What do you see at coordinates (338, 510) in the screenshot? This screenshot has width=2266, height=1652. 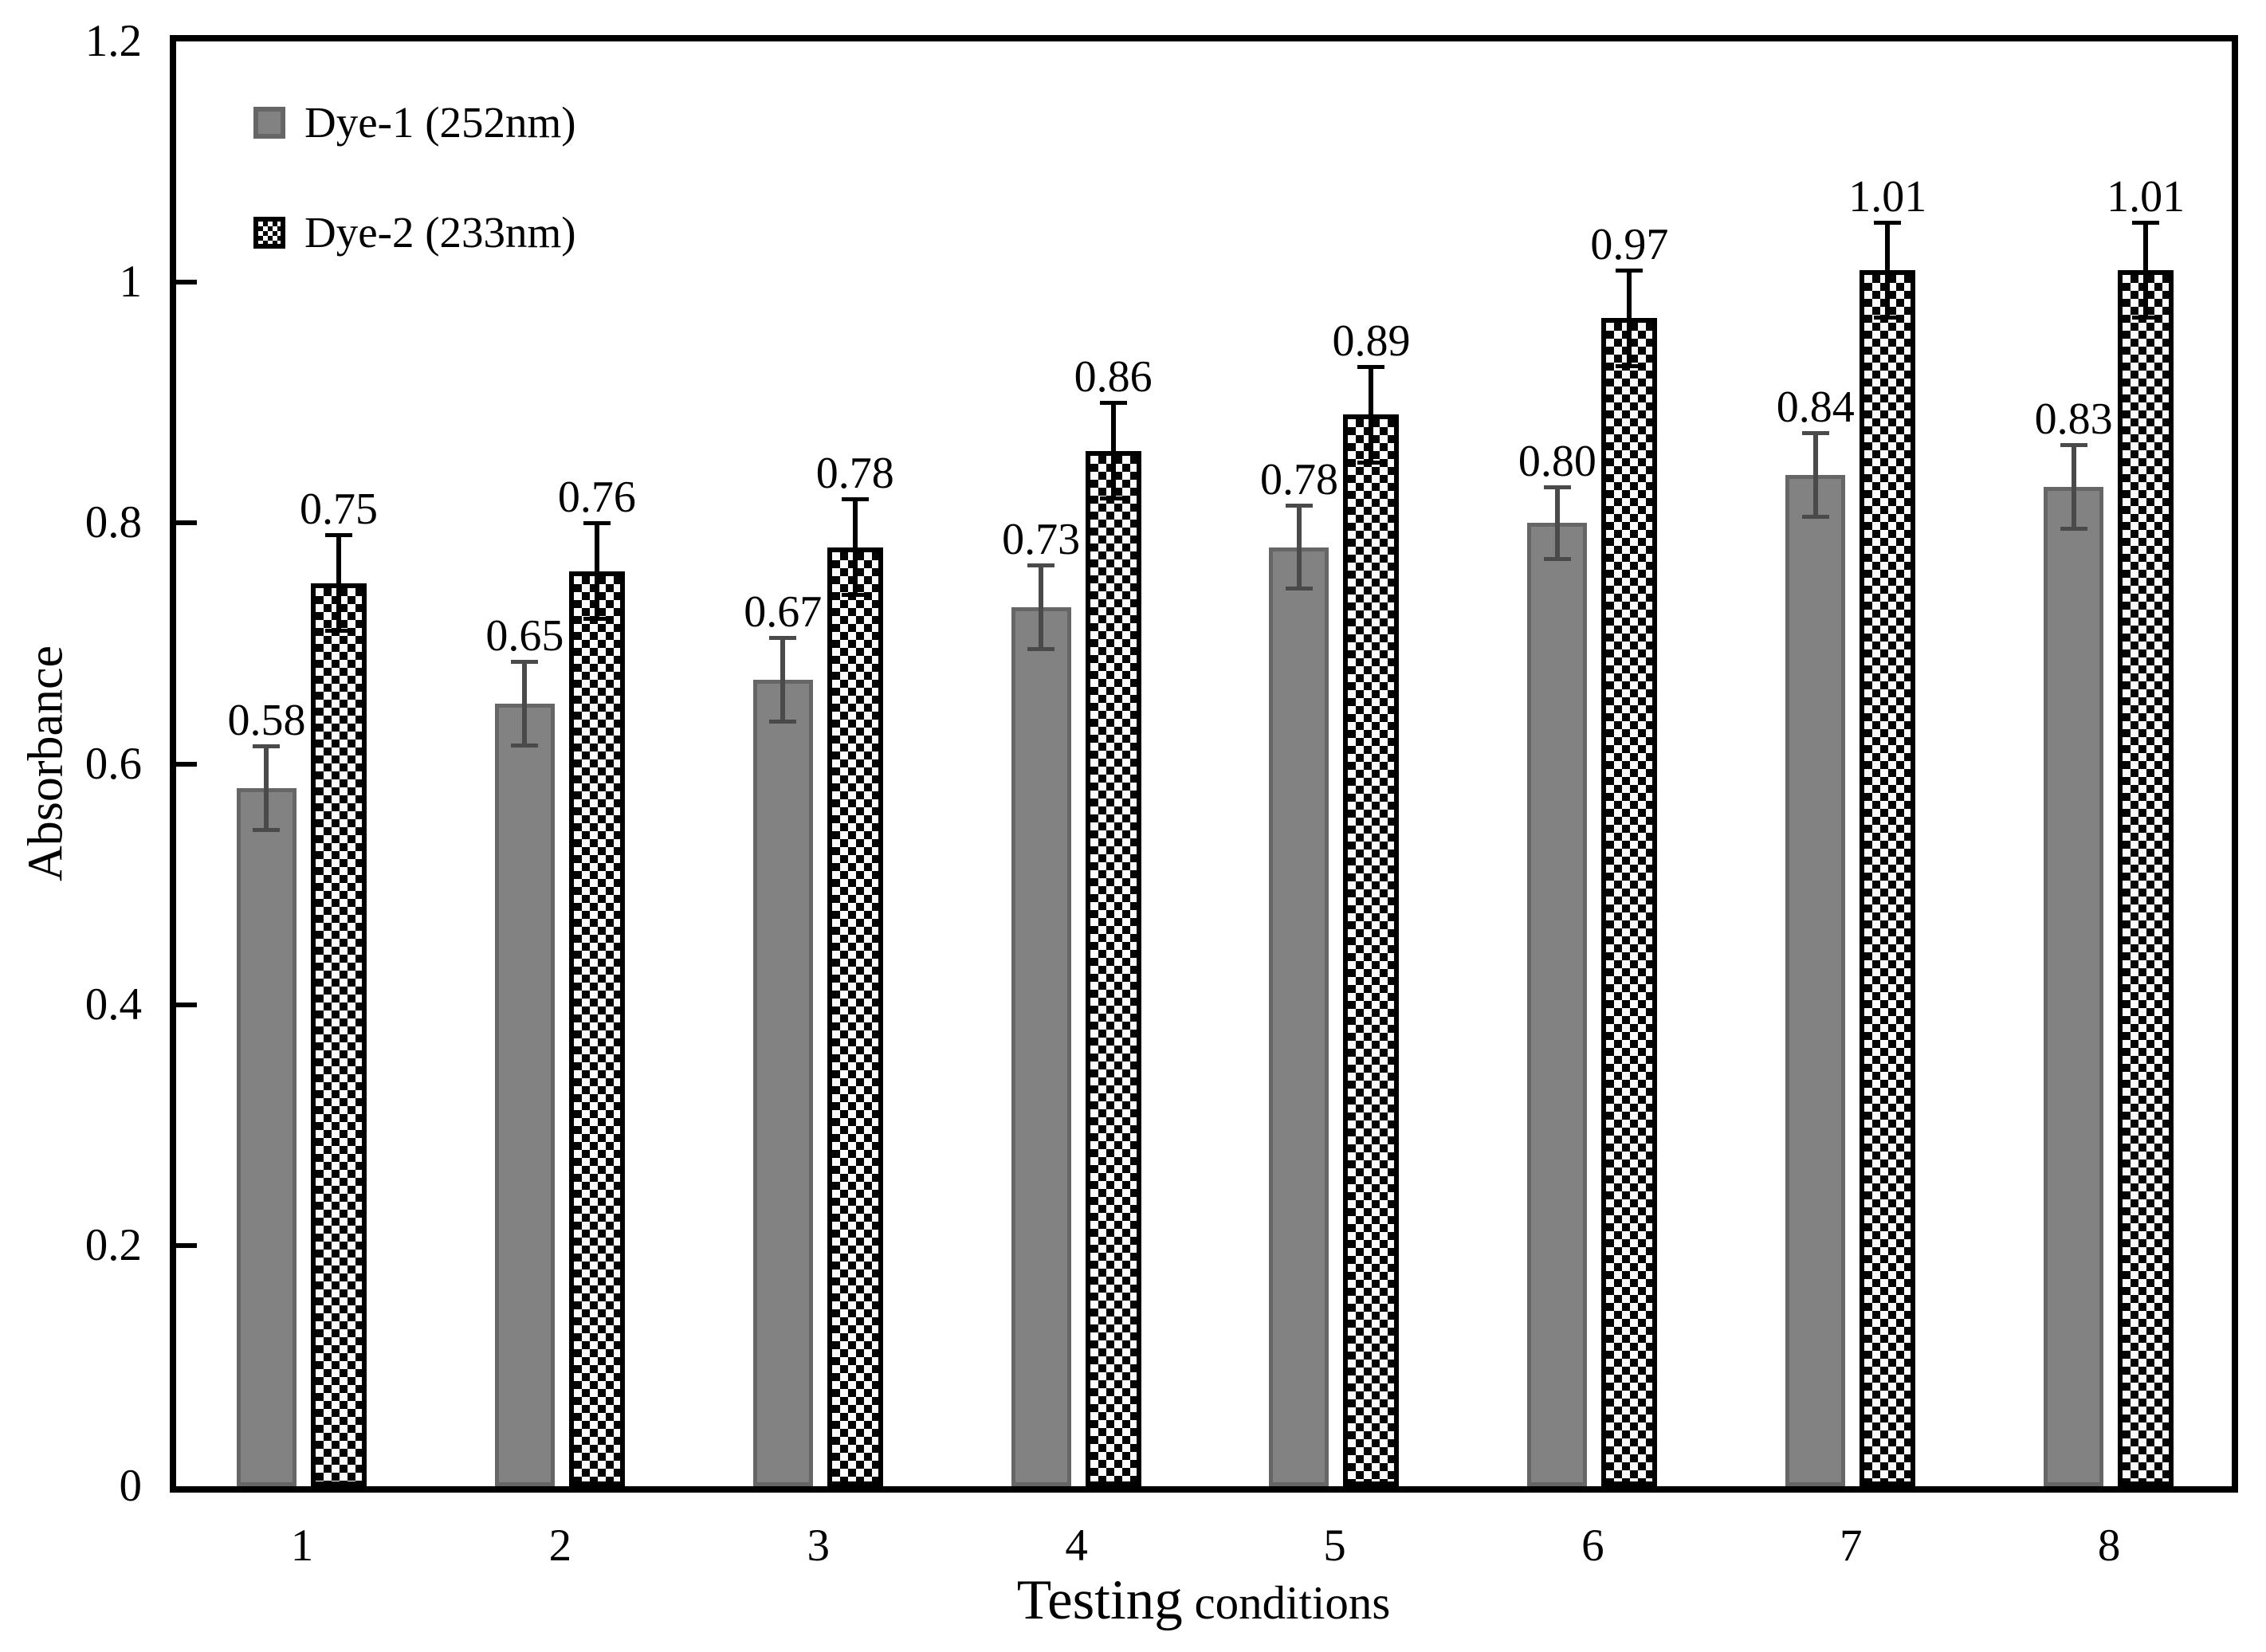 I see `bar-value-label: 0.75` at bounding box center [338, 510].